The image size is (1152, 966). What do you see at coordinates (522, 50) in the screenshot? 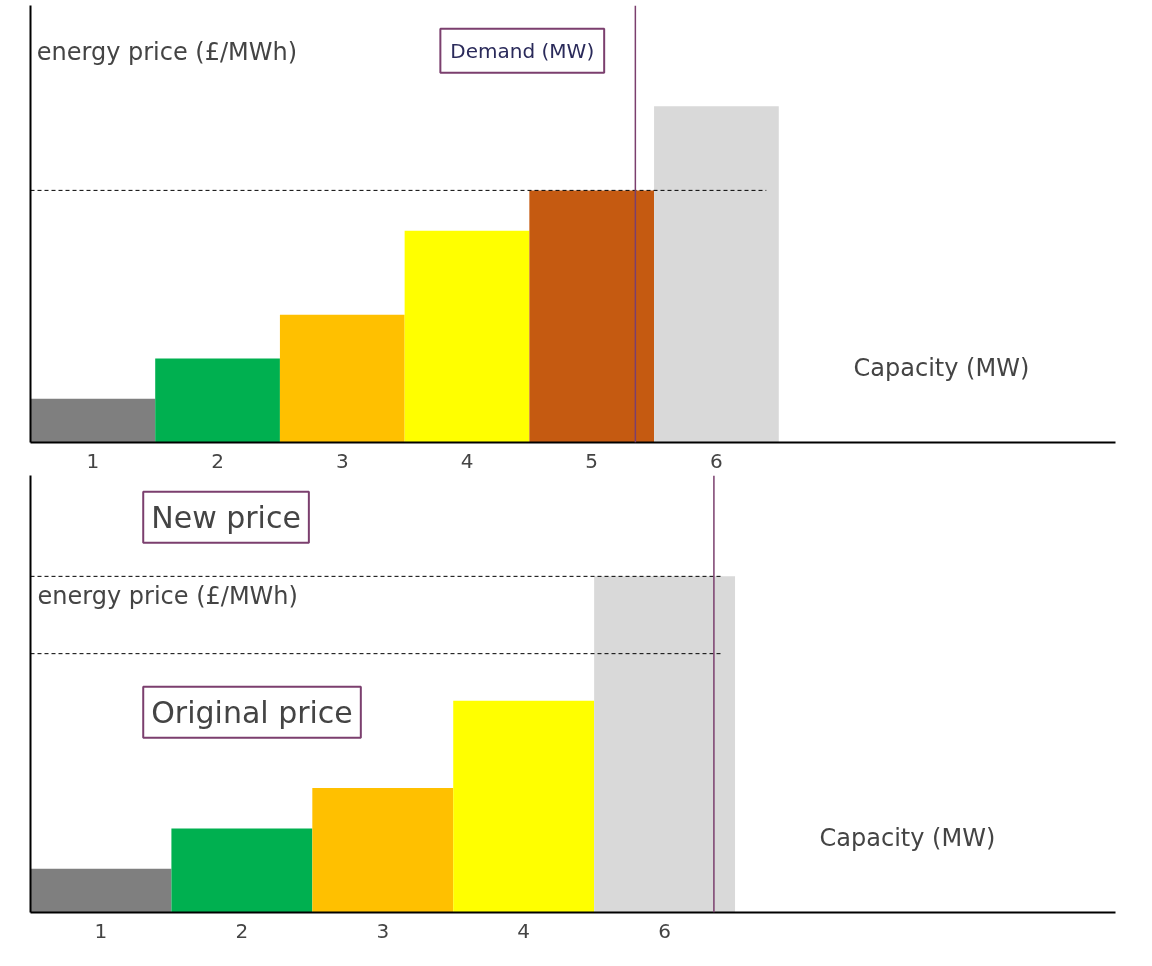
I see `ref-line-label: Demand (MW)` at bounding box center [522, 50].